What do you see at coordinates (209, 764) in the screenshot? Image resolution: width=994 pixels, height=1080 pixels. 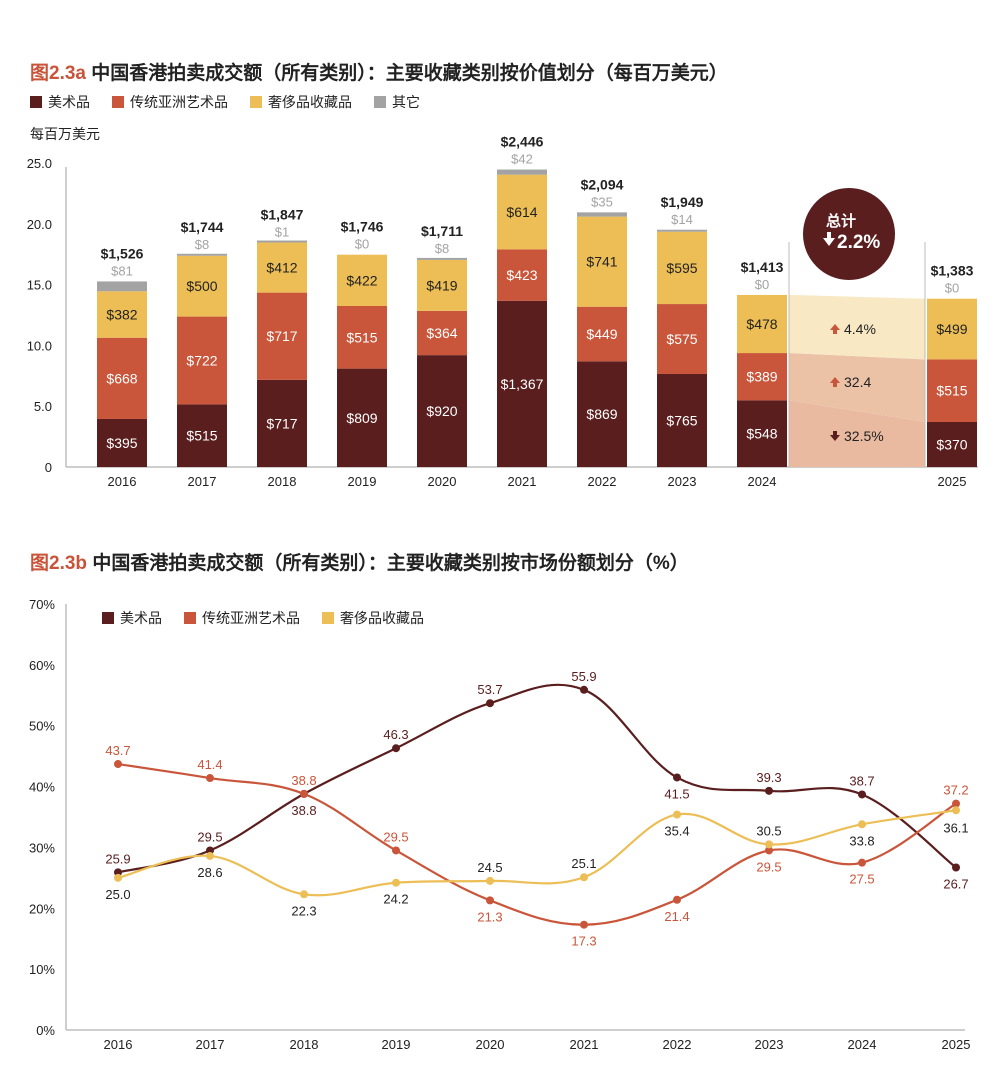 I see `data-label: 41.4` at bounding box center [209, 764].